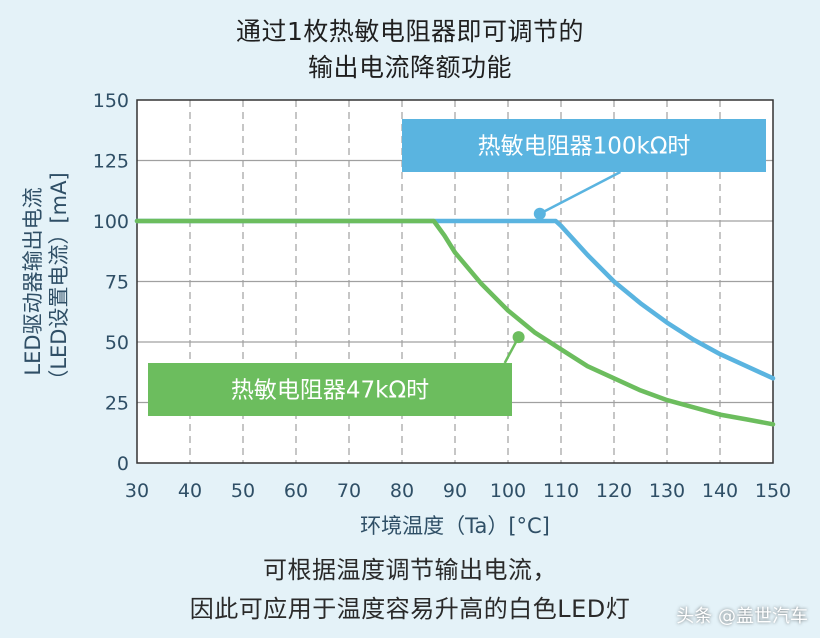  What do you see at coordinates (402, 491) in the screenshot?
I see `x-tick-label: 80` at bounding box center [402, 491].